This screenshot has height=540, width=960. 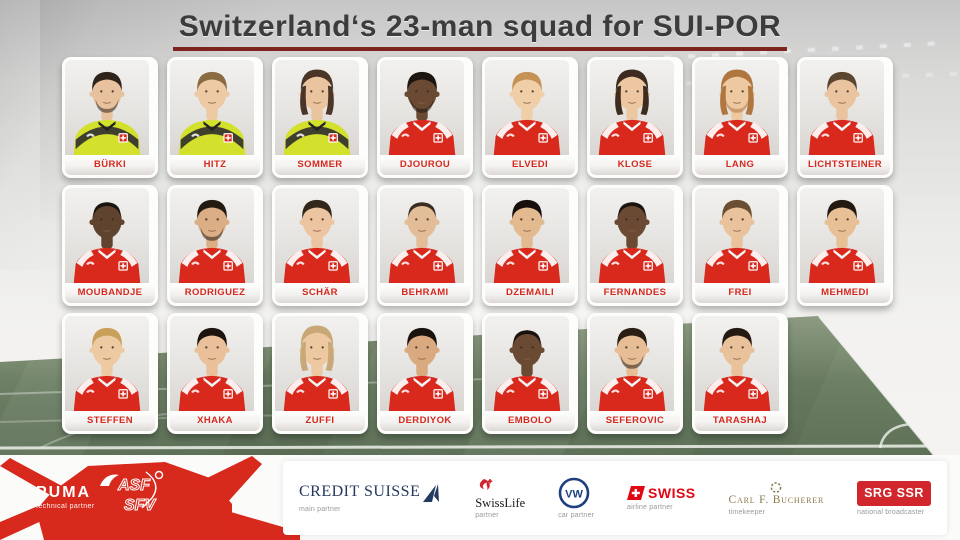 I want to click on player-card: DERDIYOK, so click(x=425, y=373).